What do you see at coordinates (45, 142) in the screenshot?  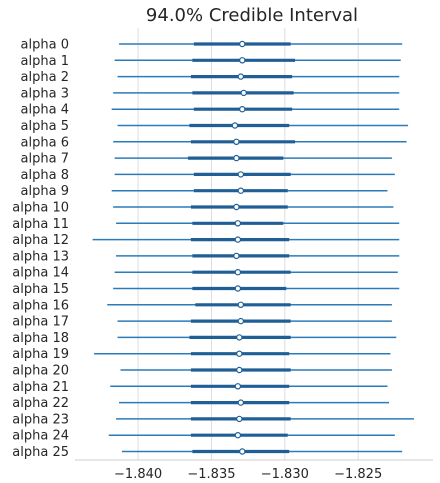 I see `row-label: alpha 6` at bounding box center [45, 142].